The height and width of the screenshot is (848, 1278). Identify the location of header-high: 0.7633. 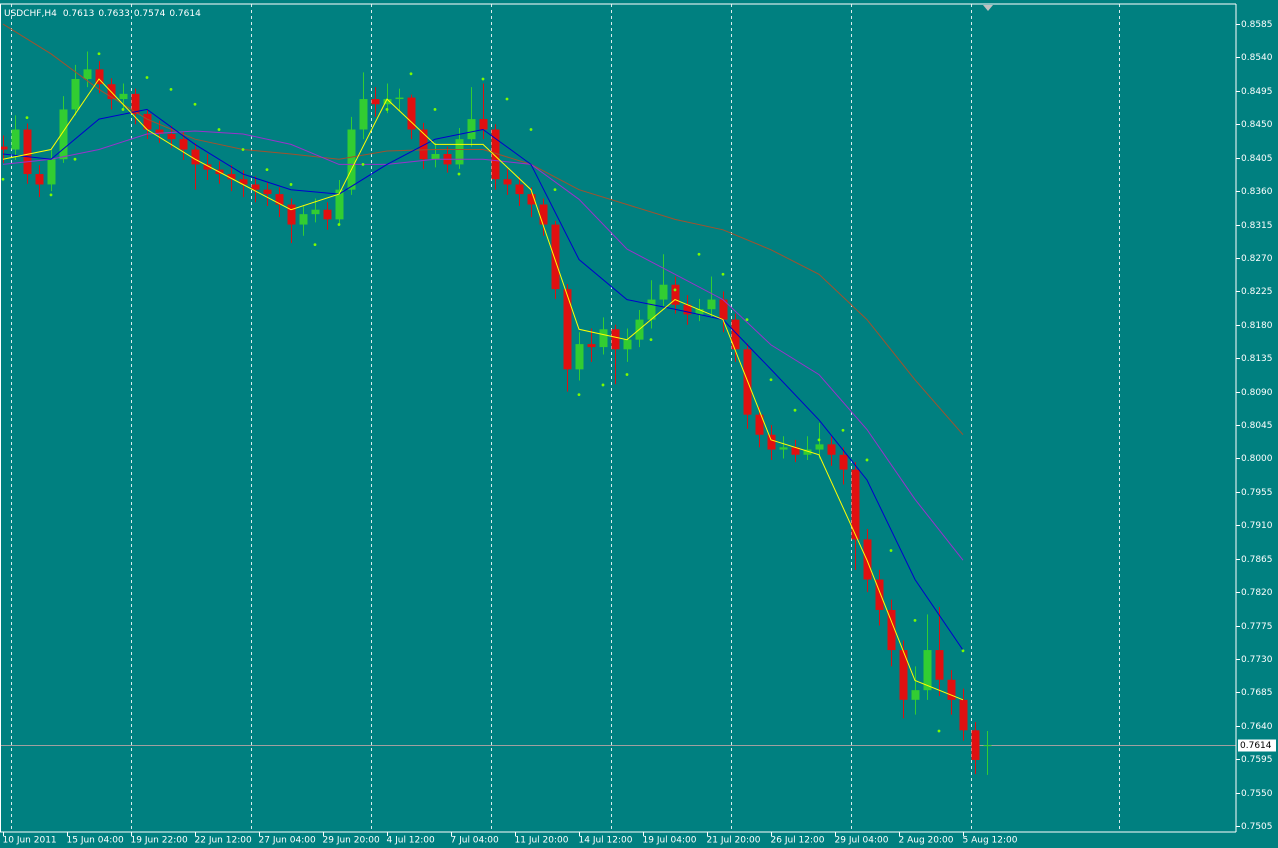
(114, 14).